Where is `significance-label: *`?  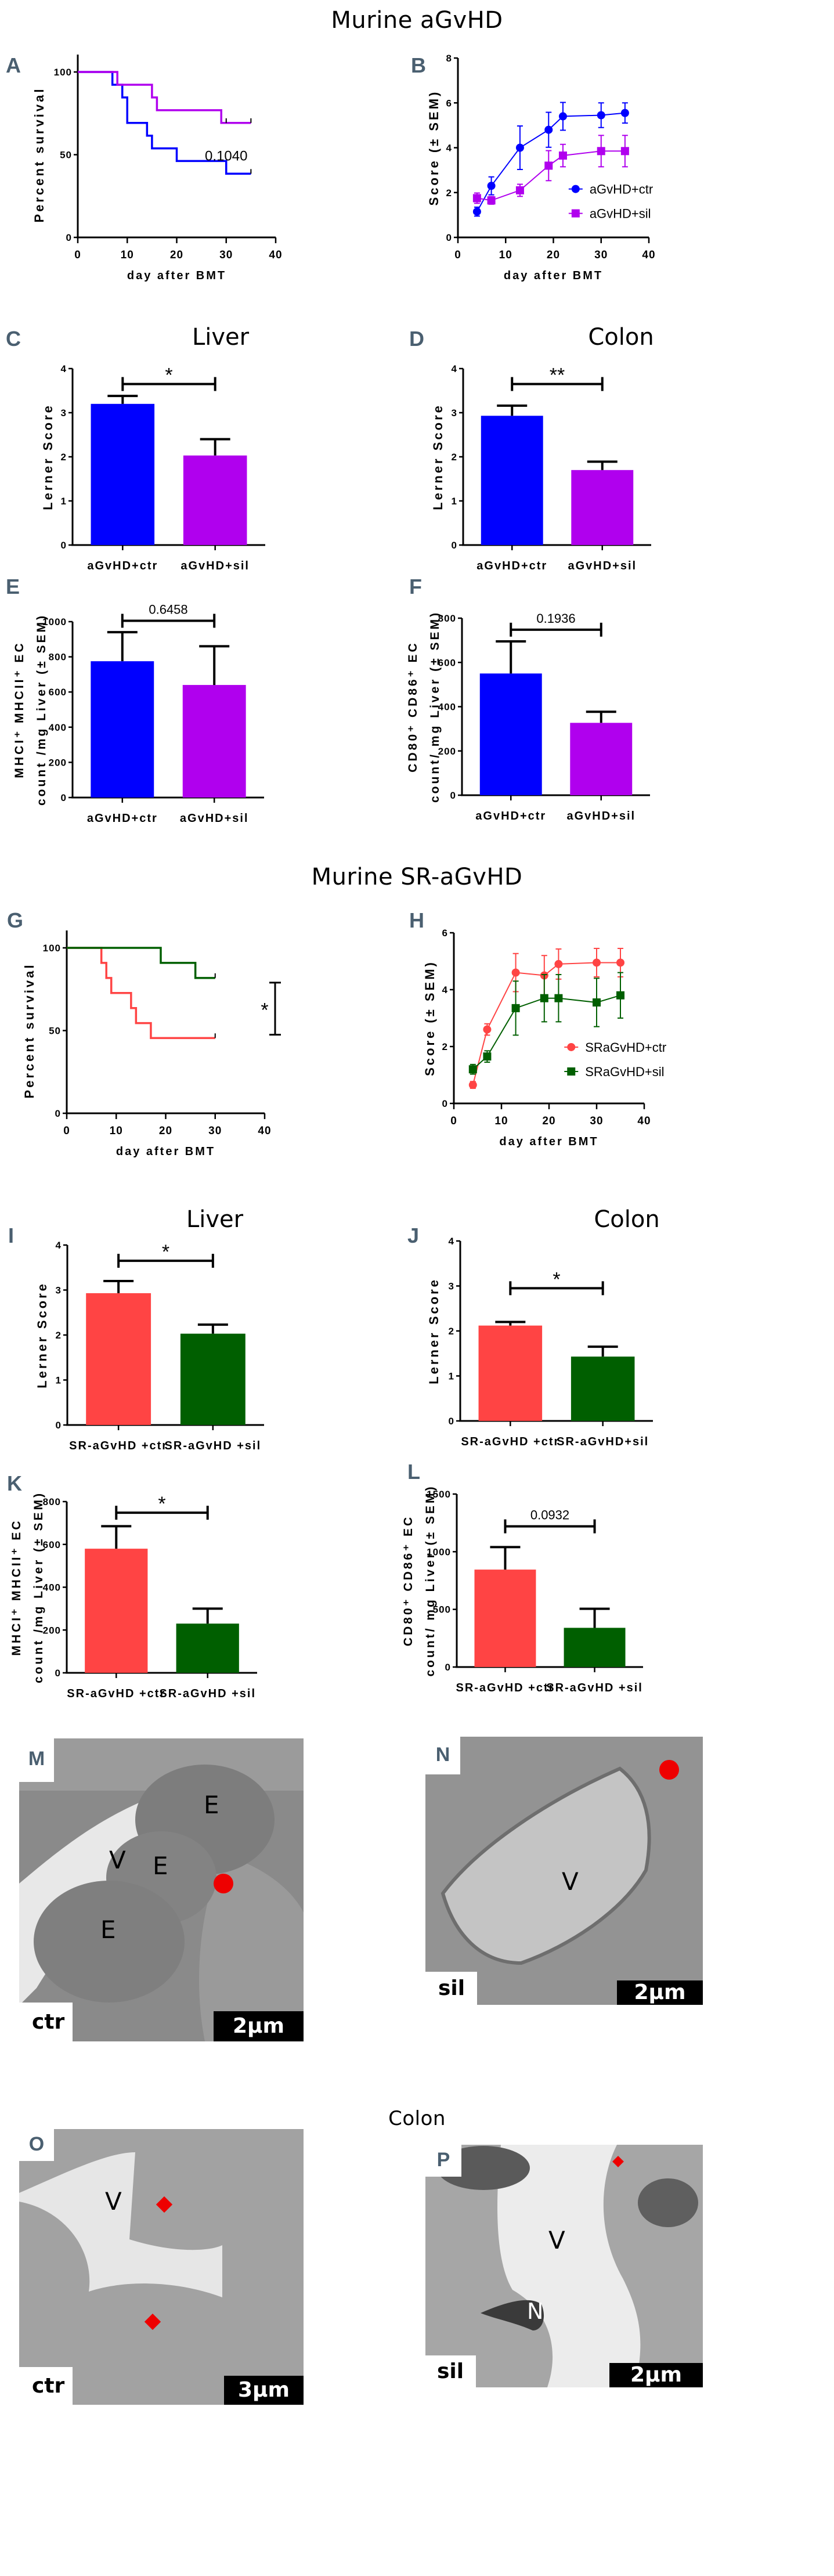
significance-label: * is located at coordinates (556, 1279).